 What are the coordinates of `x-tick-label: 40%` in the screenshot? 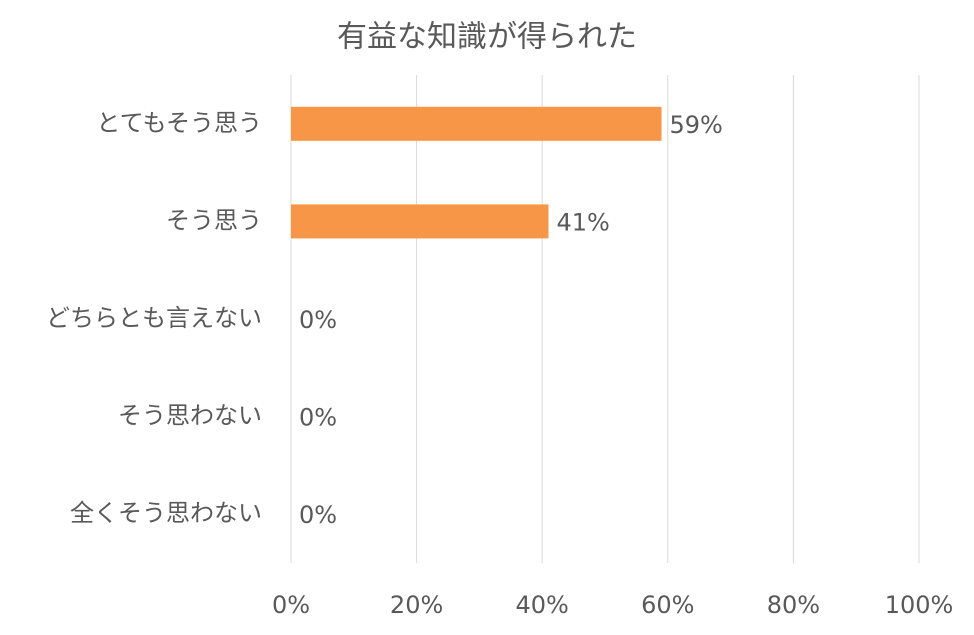 It's located at (542, 605).